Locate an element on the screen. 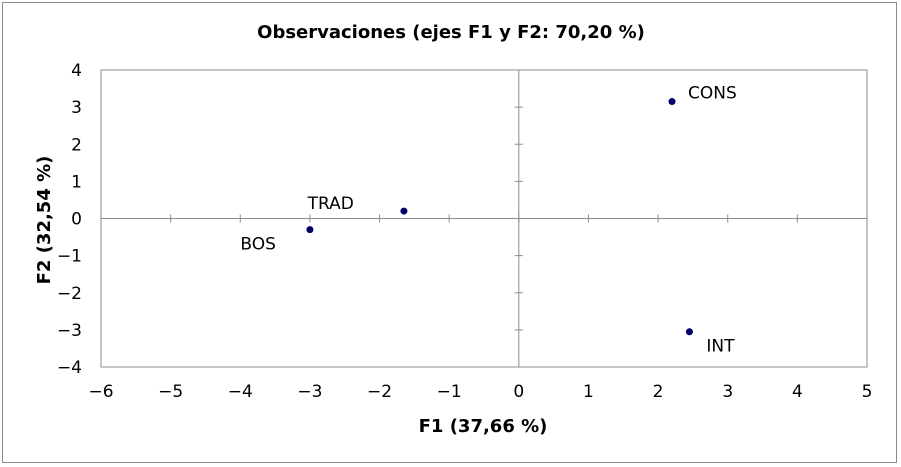 The width and height of the screenshot is (901, 467). y-tick-label: −3 is located at coordinates (69, 331).